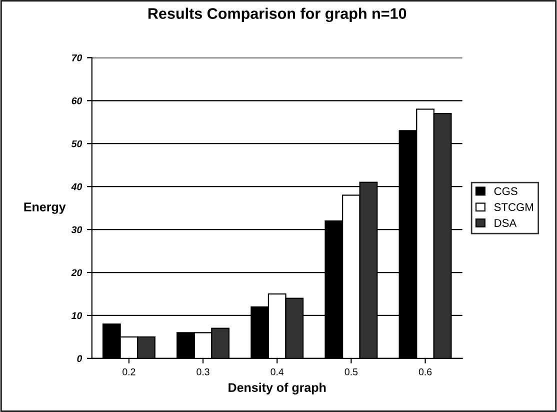 This screenshot has height=412, width=557. I want to click on y-axis-title: Energy, so click(45, 208).